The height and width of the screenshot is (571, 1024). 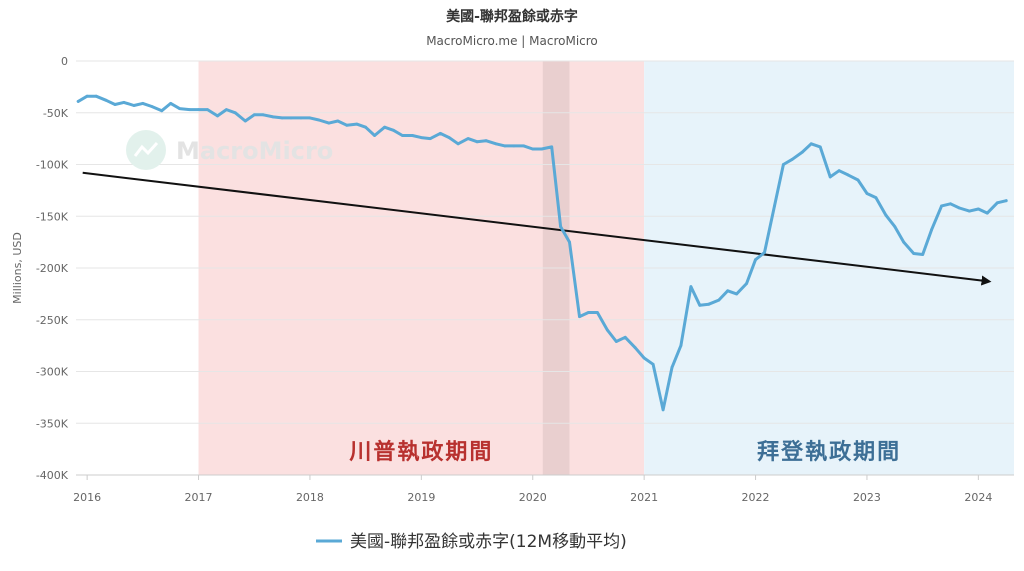 I want to click on x-tick-label: 2018, so click(x=310, y=497).